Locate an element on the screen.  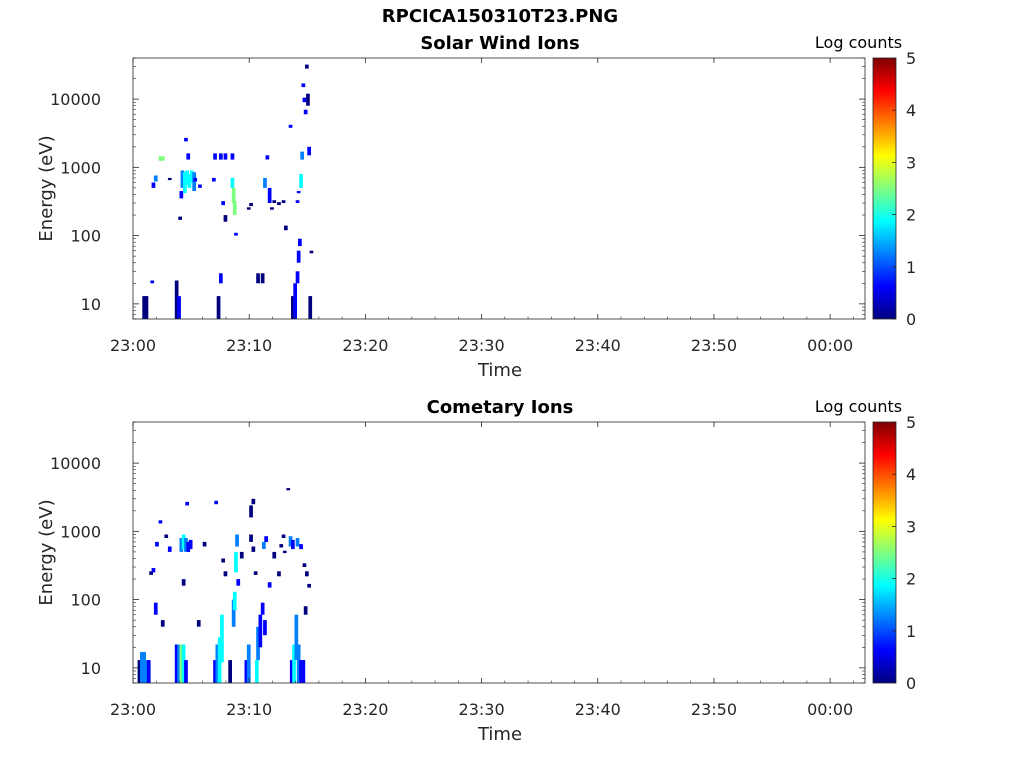
figure-title: RPCICA150310T23.PNG is located at coordinates (500, 16).